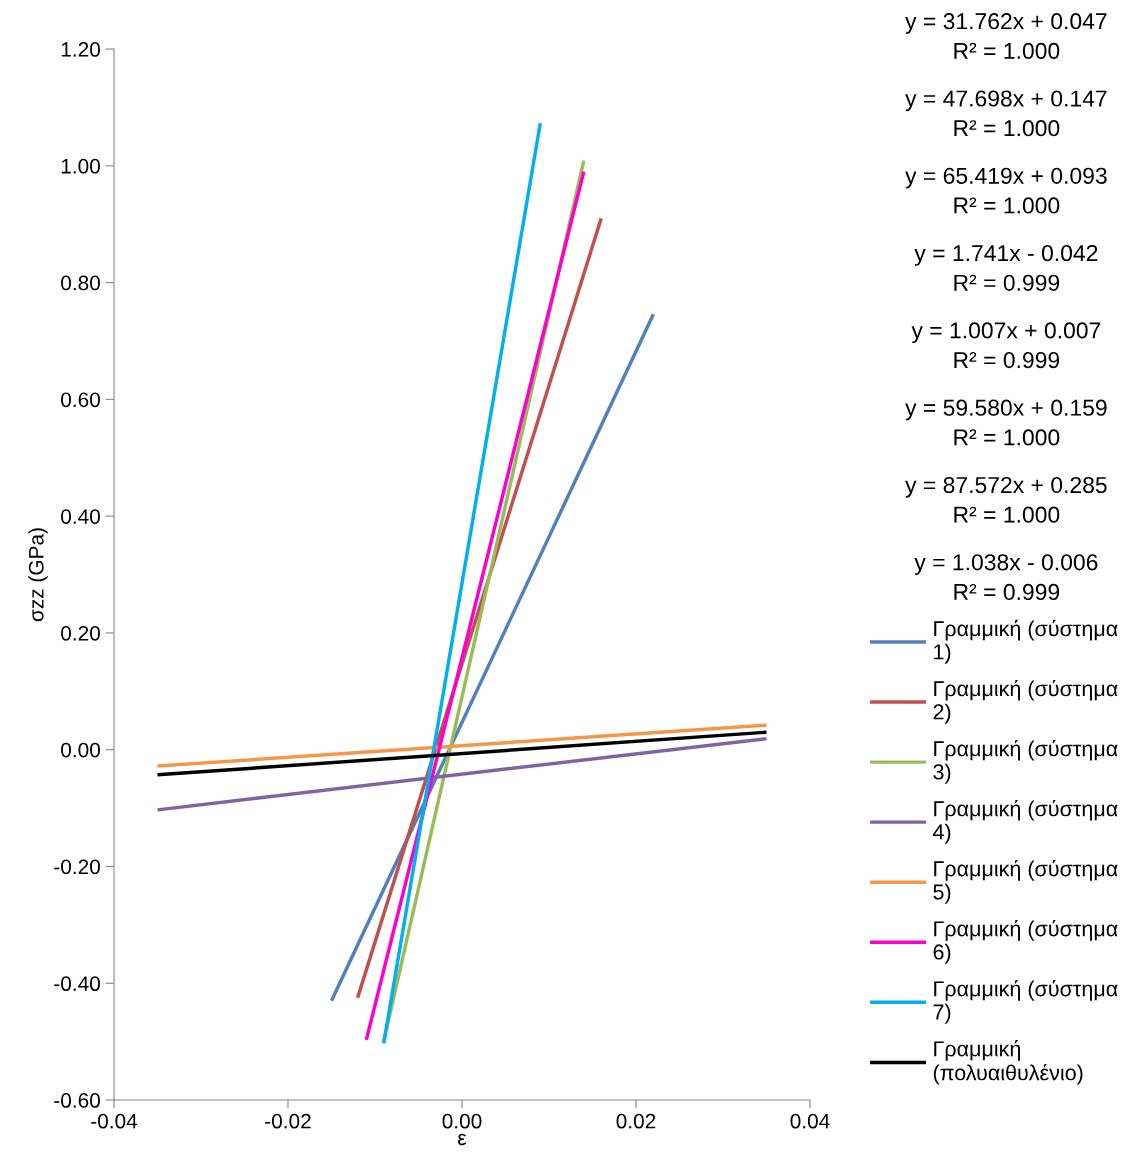 This screenshot has height=1171, width=1141. What do you see at coordinates (1006, 577) in the screenshot?
I see `text: y = 1.038x - 0.006 R² = 0.999` at bounding box center [1006, 577].